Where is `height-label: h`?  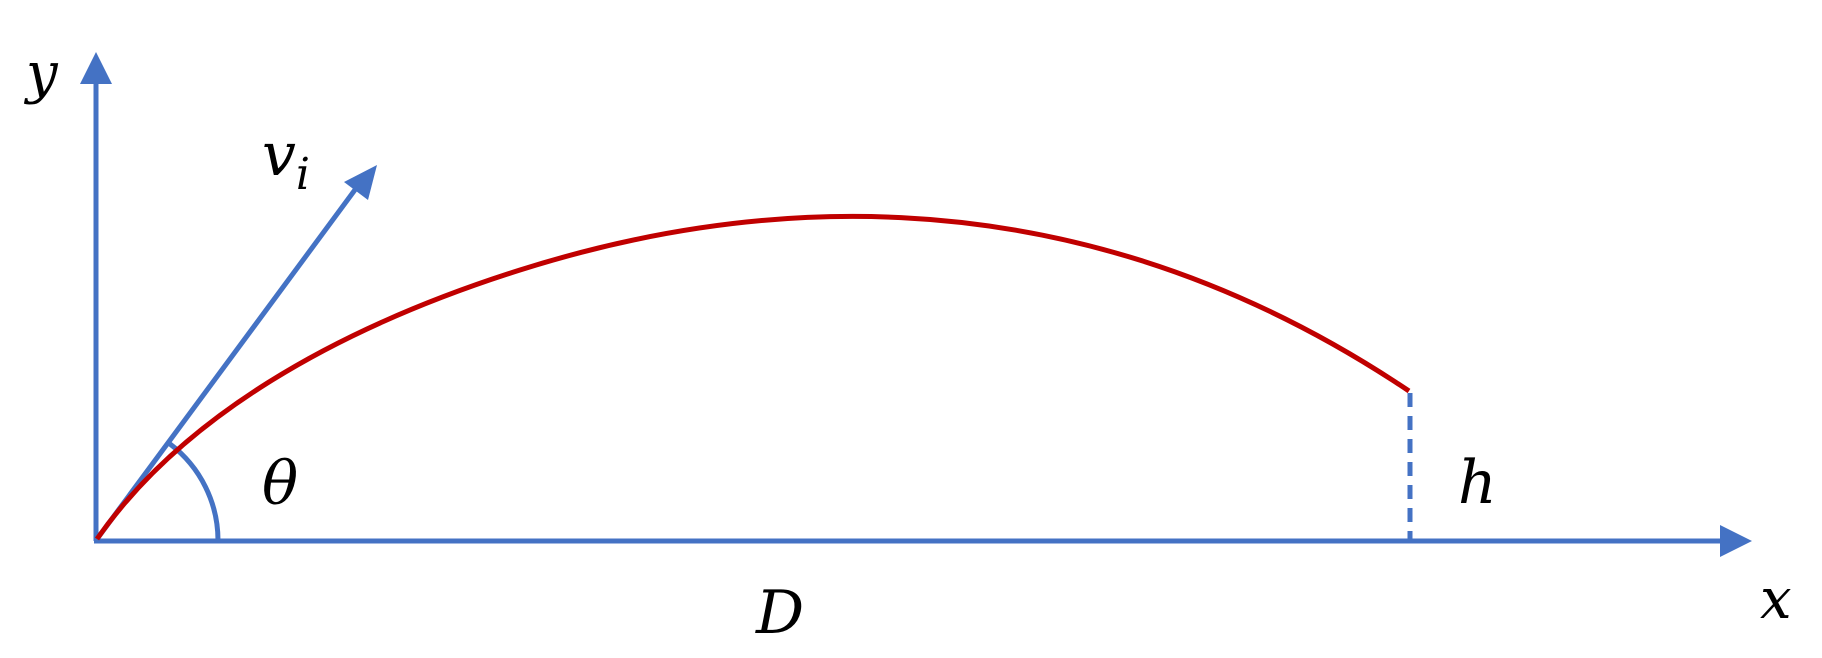
height-label: h is located at coordinates (1477, 483).